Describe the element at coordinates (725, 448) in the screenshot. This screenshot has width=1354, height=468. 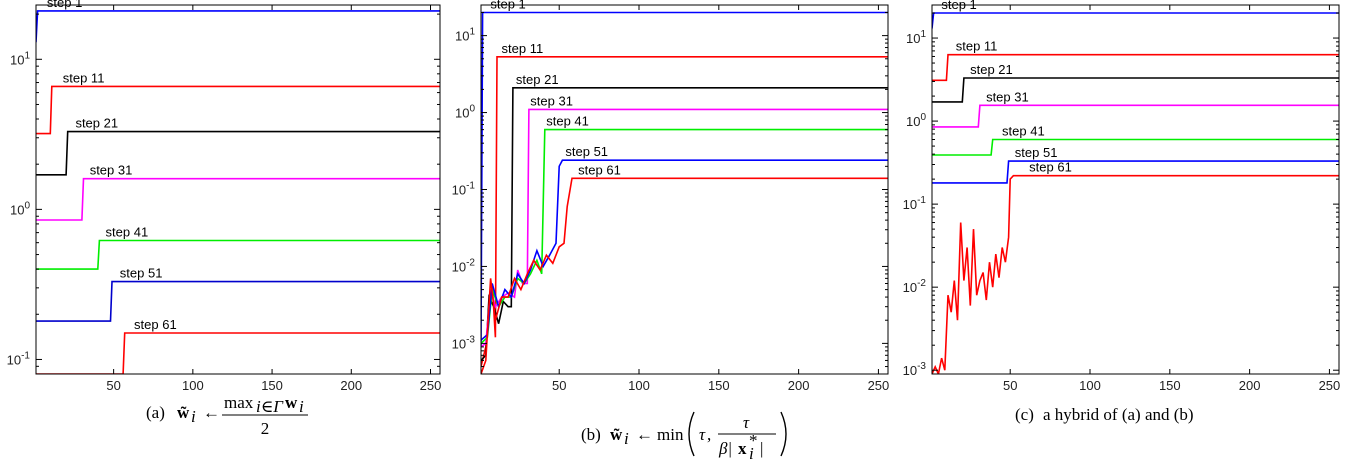
I see `caption-frac-den-pre: β|` at that location.